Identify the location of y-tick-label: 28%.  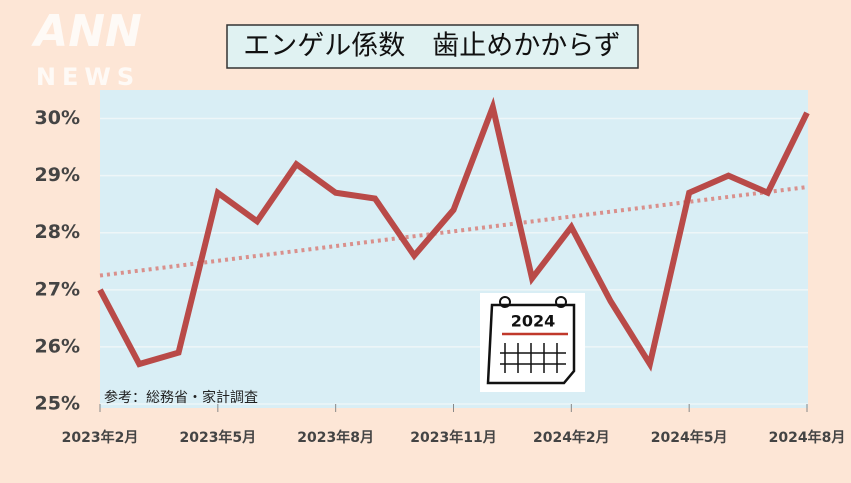
(57, 232).